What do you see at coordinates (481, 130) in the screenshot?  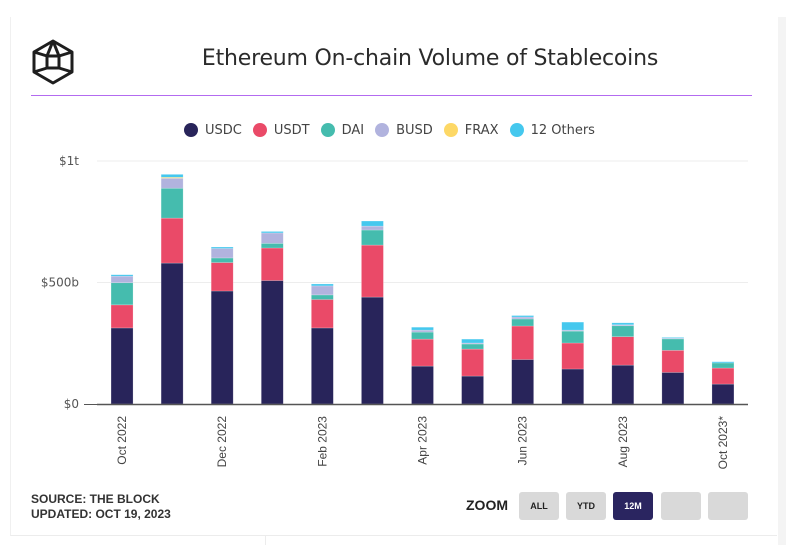 I see `legend-label: FRAX` at bounding box center [481, 130].